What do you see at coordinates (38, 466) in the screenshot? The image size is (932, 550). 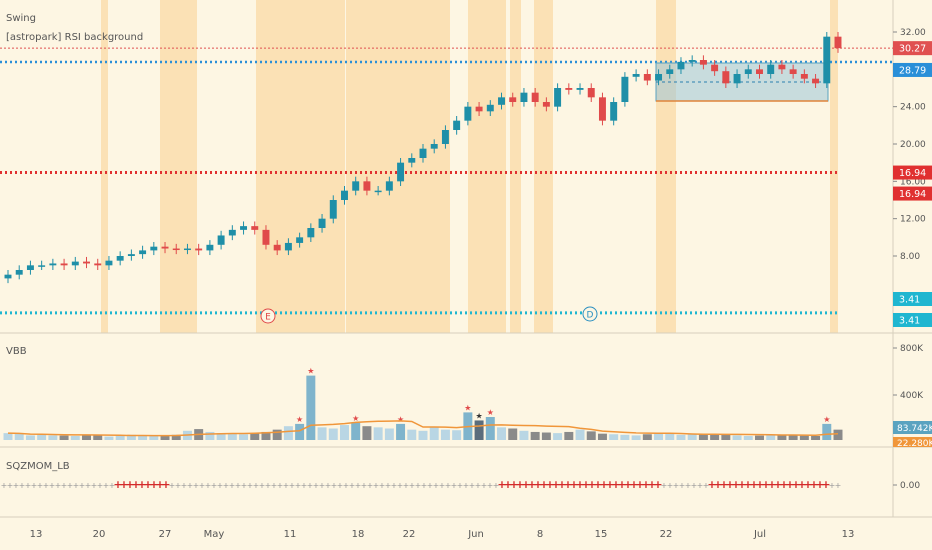 I see `sqz-pane-title: SQZMOM_LB` at bounding box center [38, 466].